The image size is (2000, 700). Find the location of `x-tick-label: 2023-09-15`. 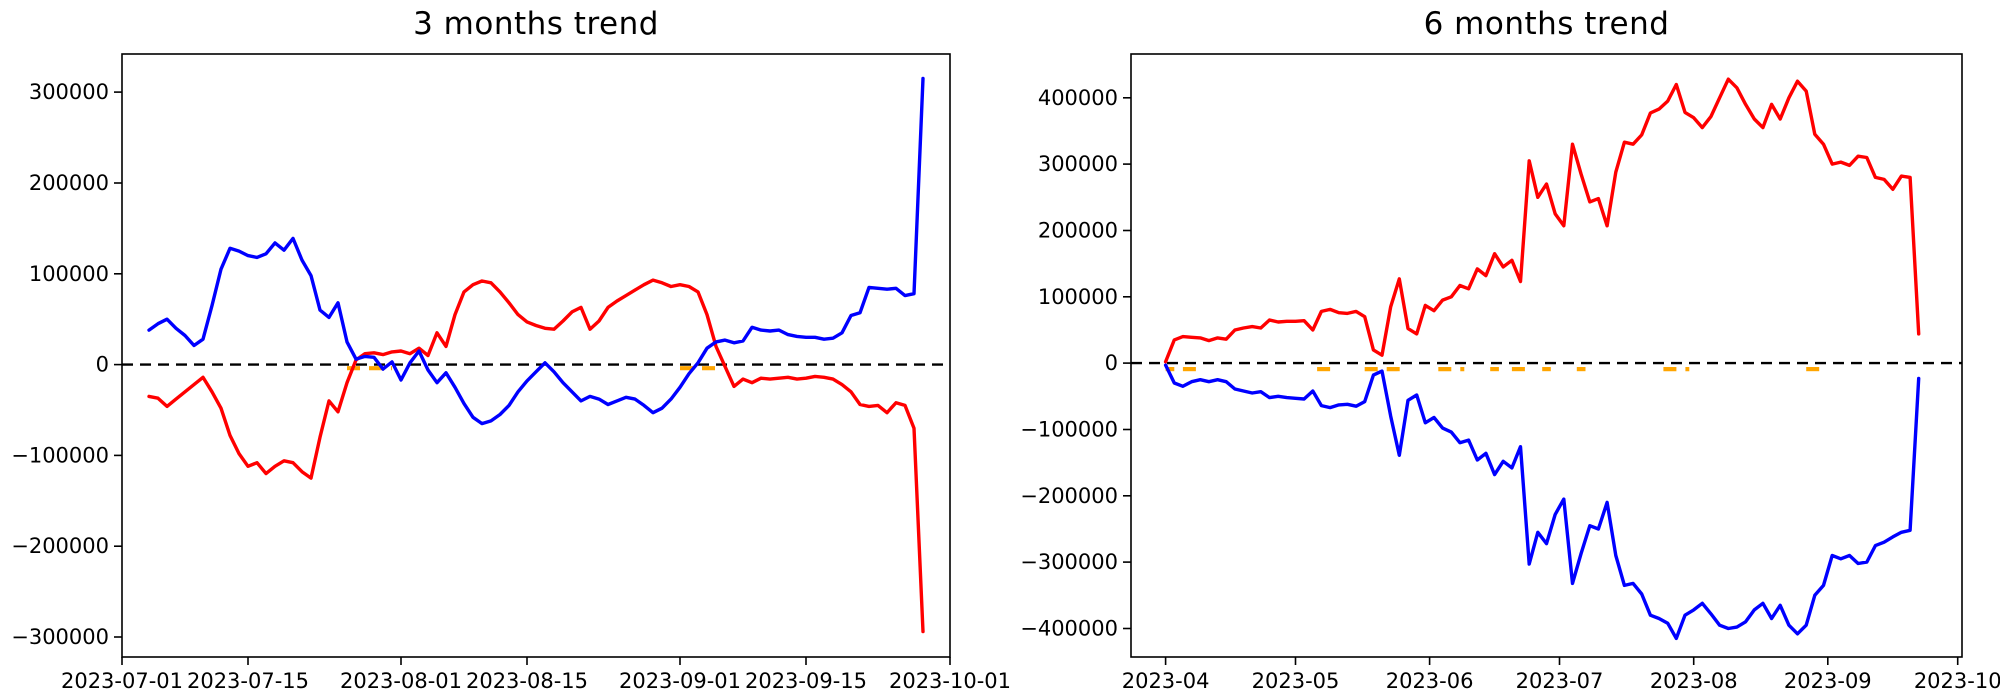

x-tick-label: 2023-09-15 is located at coordinates (806, 681).